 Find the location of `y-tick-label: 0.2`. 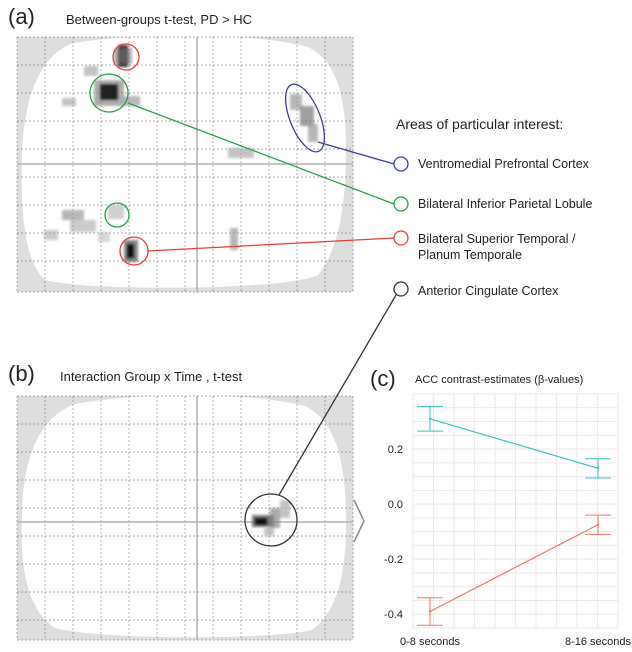

y-tick-label: 0.2 is located at coordinates (395, 450).